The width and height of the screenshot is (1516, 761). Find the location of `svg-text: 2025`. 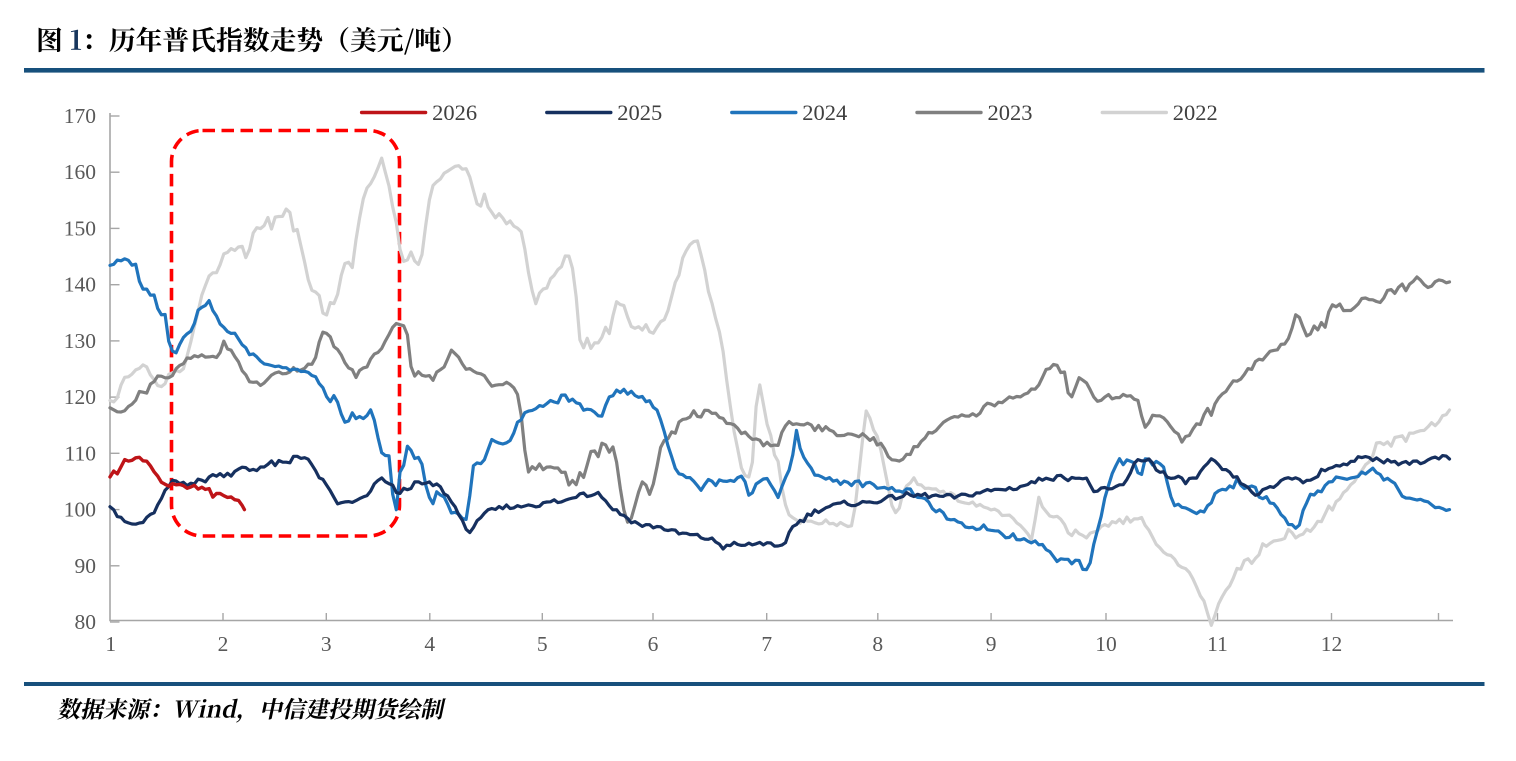

svg-text: 2025 is located at coordinates (639, 112).